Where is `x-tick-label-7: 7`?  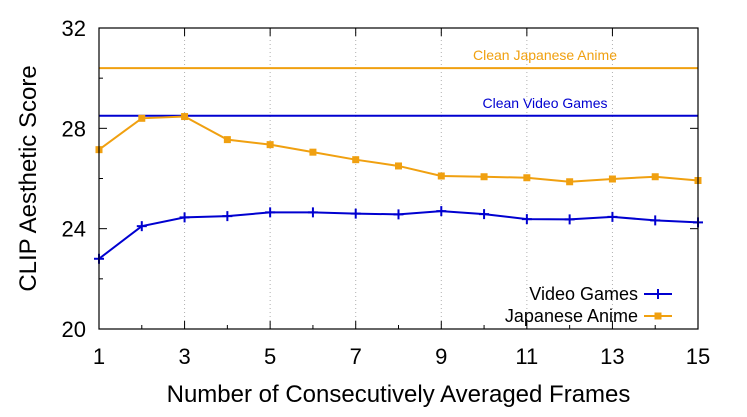 x-tick-label-7: 7 is located at coordinates (356, 356).